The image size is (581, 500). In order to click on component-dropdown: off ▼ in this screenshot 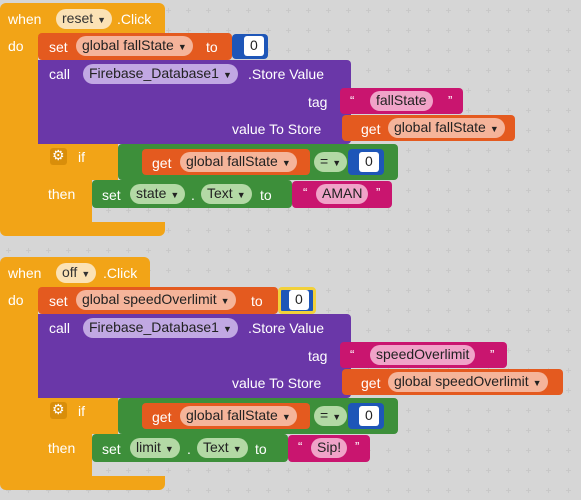, I will do `click(76, 273)`.